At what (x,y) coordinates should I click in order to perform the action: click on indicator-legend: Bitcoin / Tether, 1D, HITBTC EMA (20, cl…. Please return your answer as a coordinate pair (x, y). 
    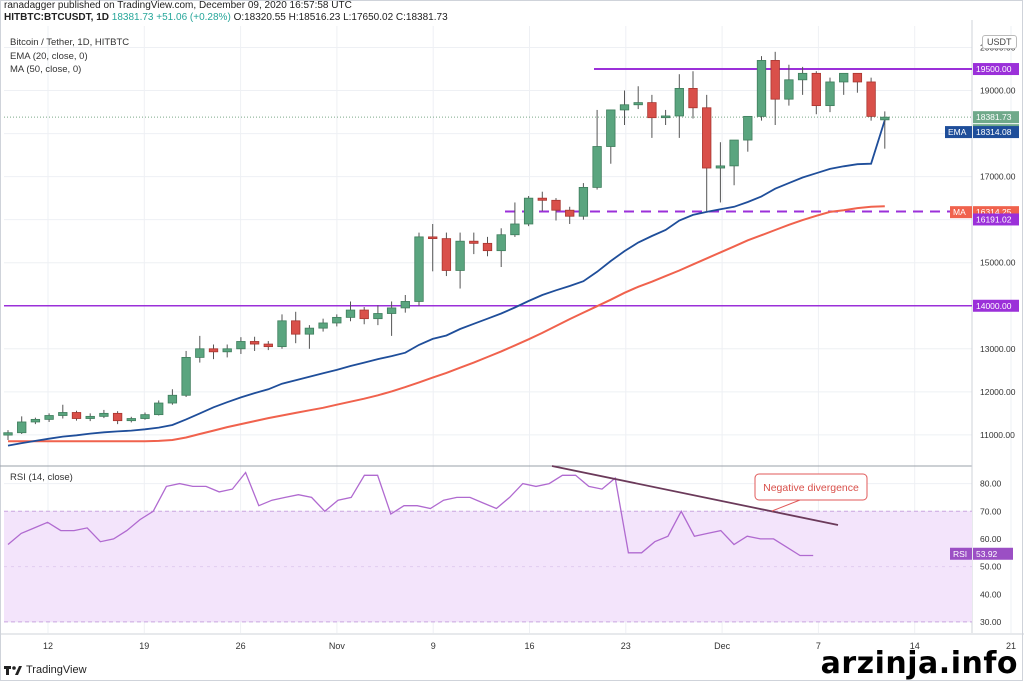
    Looking at the image, I should click on (69, 56).